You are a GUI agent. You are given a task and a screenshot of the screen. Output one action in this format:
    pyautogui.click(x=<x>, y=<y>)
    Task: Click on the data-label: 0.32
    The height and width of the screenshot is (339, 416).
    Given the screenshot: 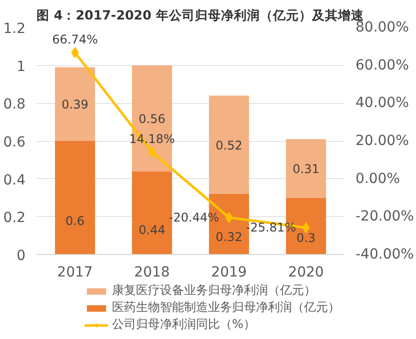 What is the action you would take?
    pyautogui.click(x=229, y=237)
    